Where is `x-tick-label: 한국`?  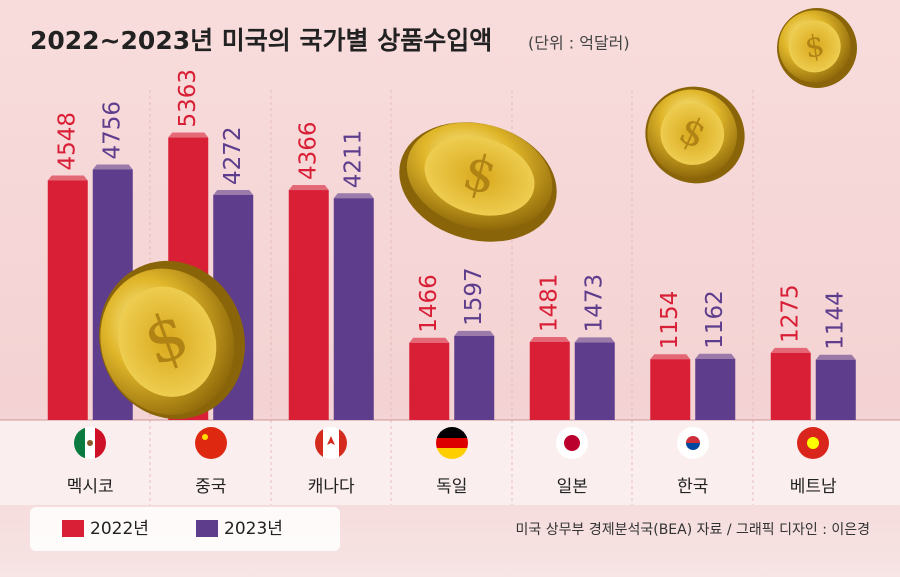
x-tick-label: 한국 is located at coordinates (692, 487).